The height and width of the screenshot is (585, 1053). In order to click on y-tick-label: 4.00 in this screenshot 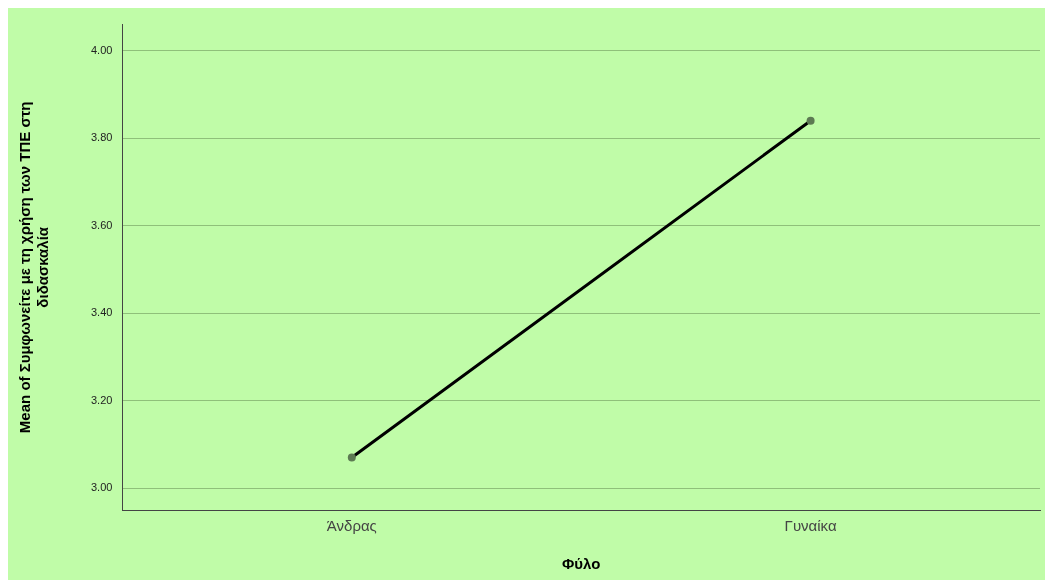, I will do `click(101, 49)`.